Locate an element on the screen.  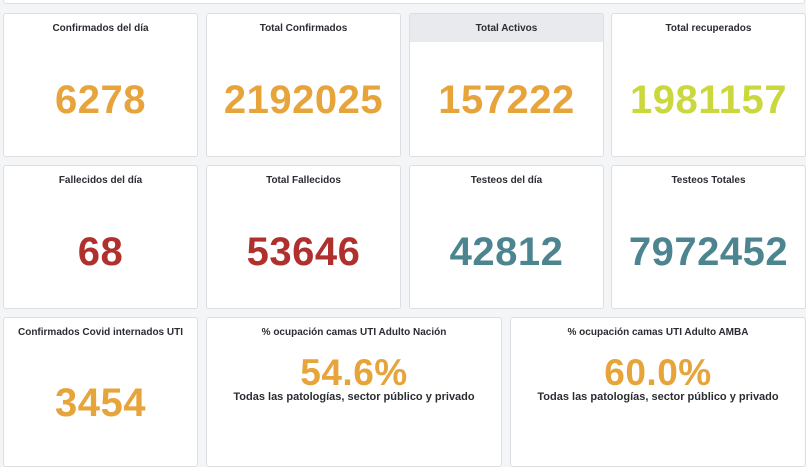
panel-title: % ocupación camas UTI Adulto AMBA is located at coordinates (658, 332).